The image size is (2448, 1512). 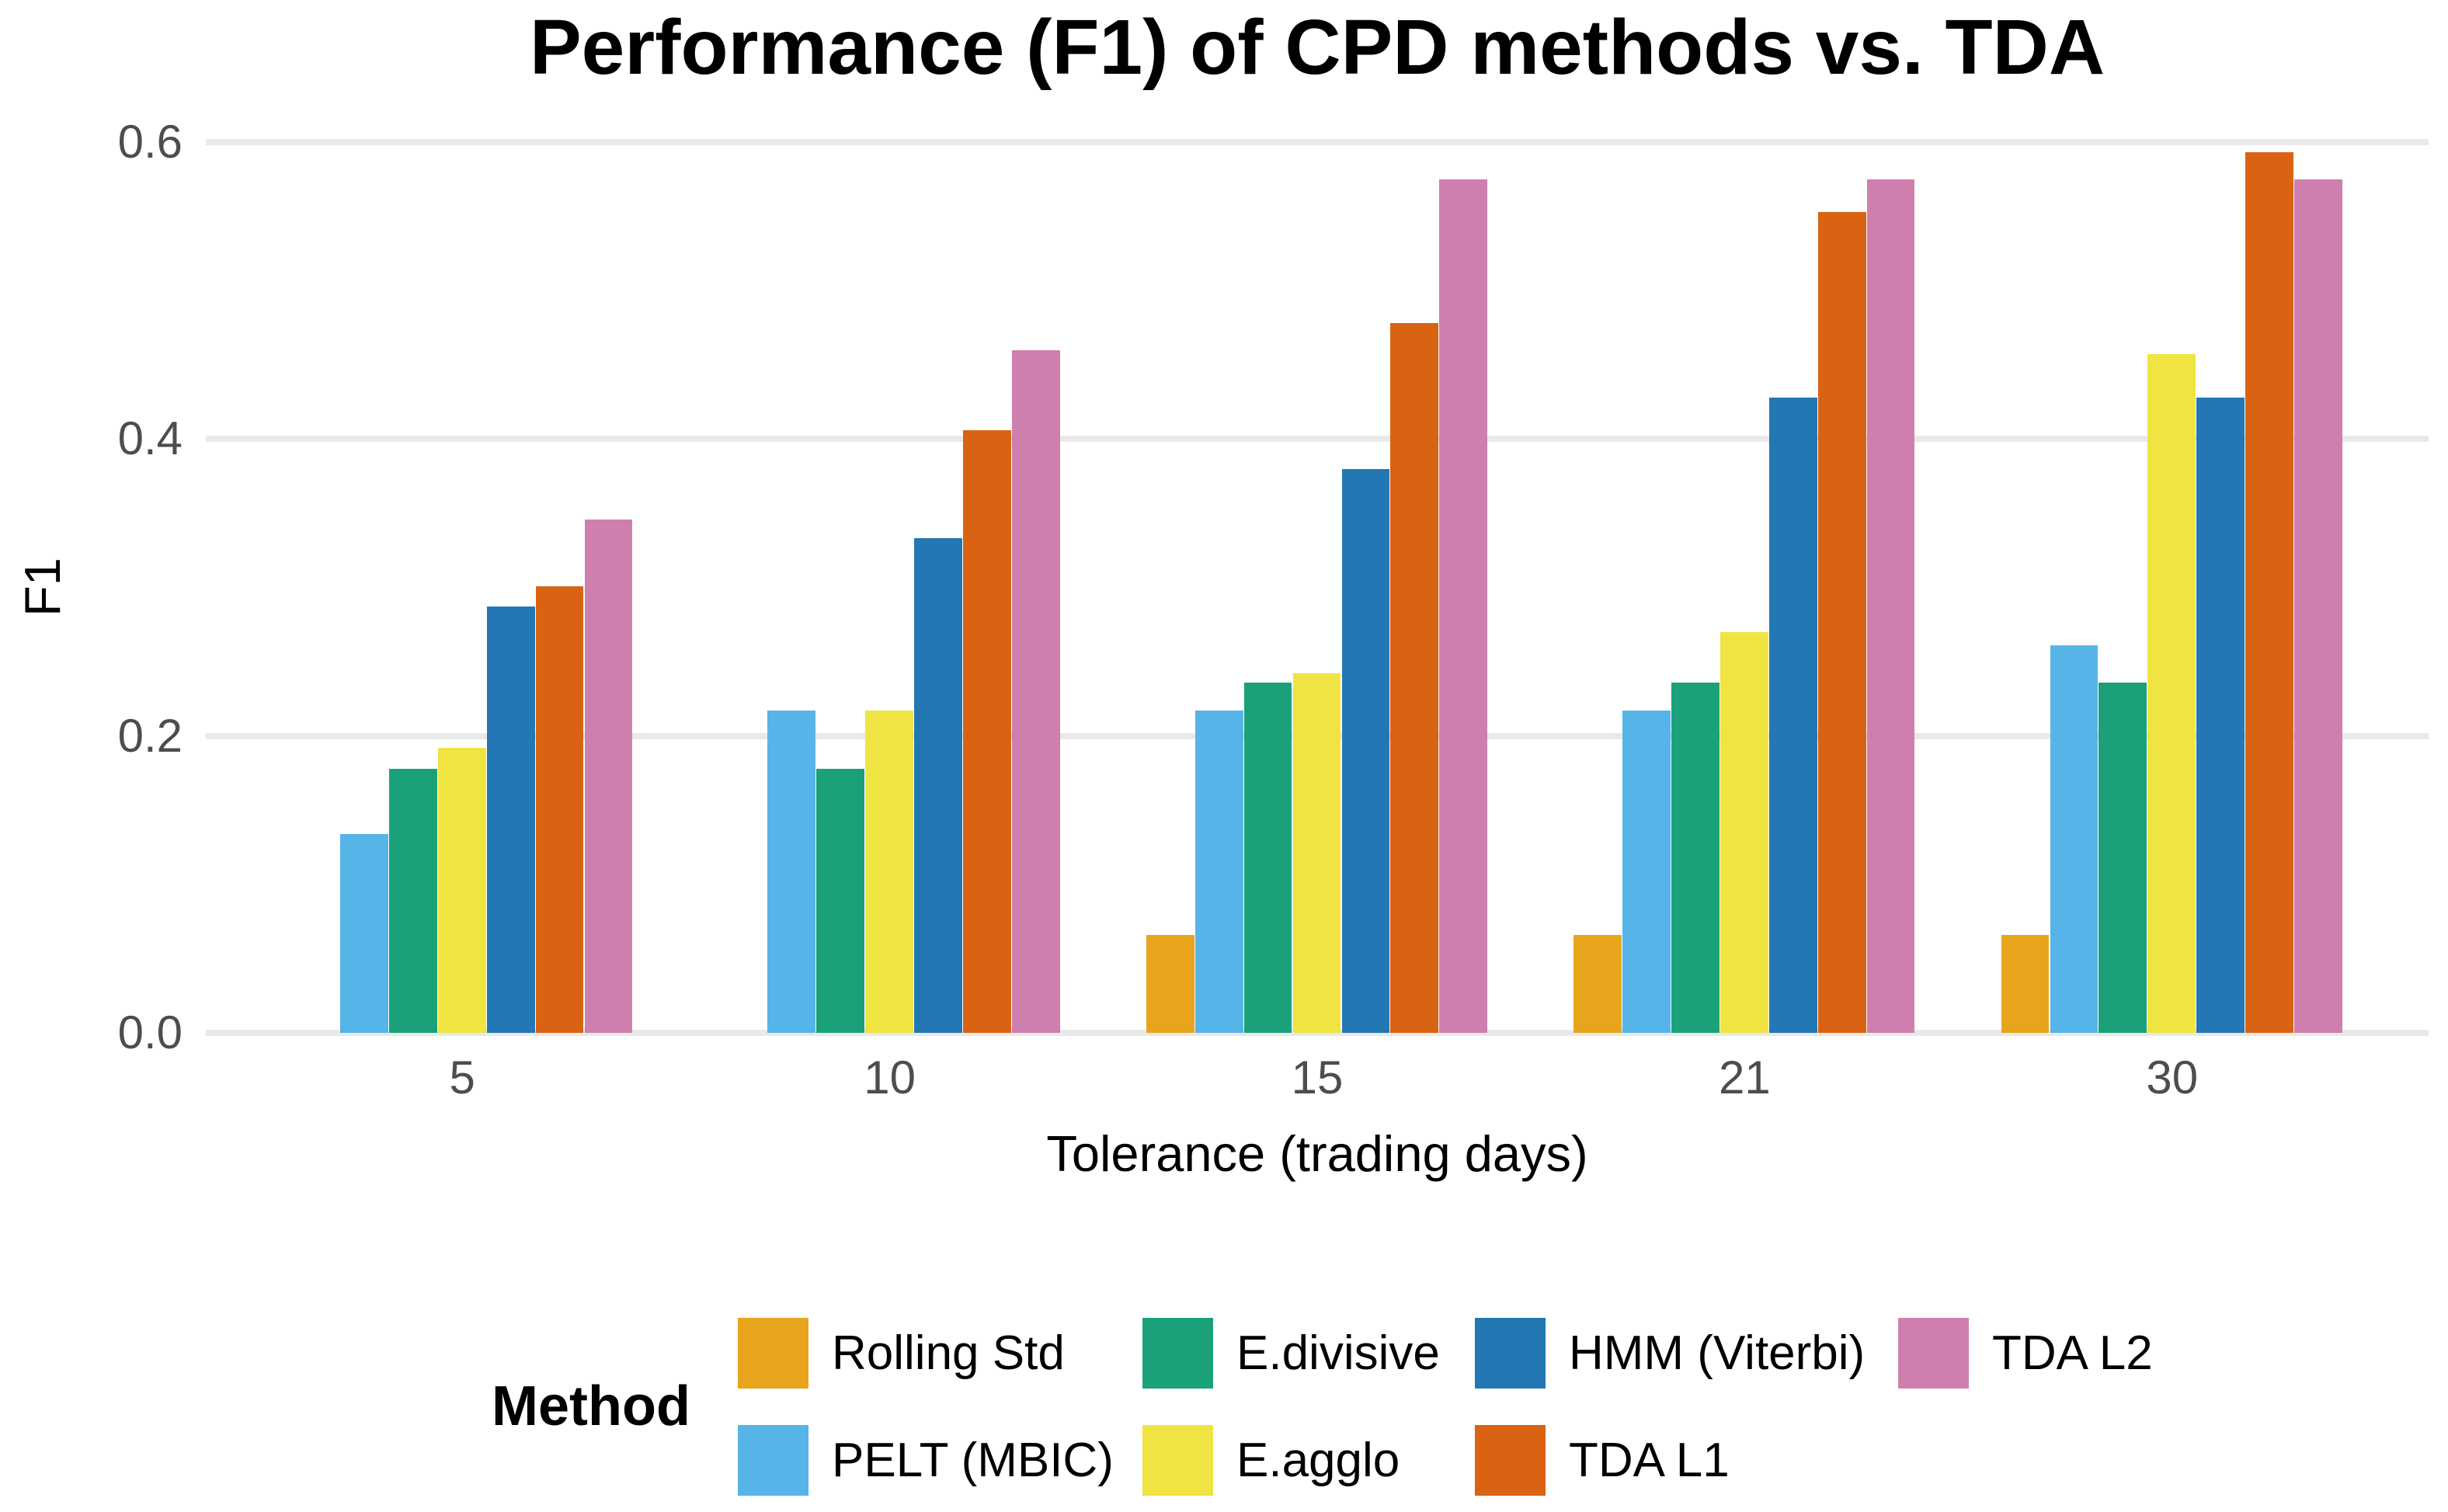 I want to click on x-tick-label: 21, so click(x=1745, y=1077).